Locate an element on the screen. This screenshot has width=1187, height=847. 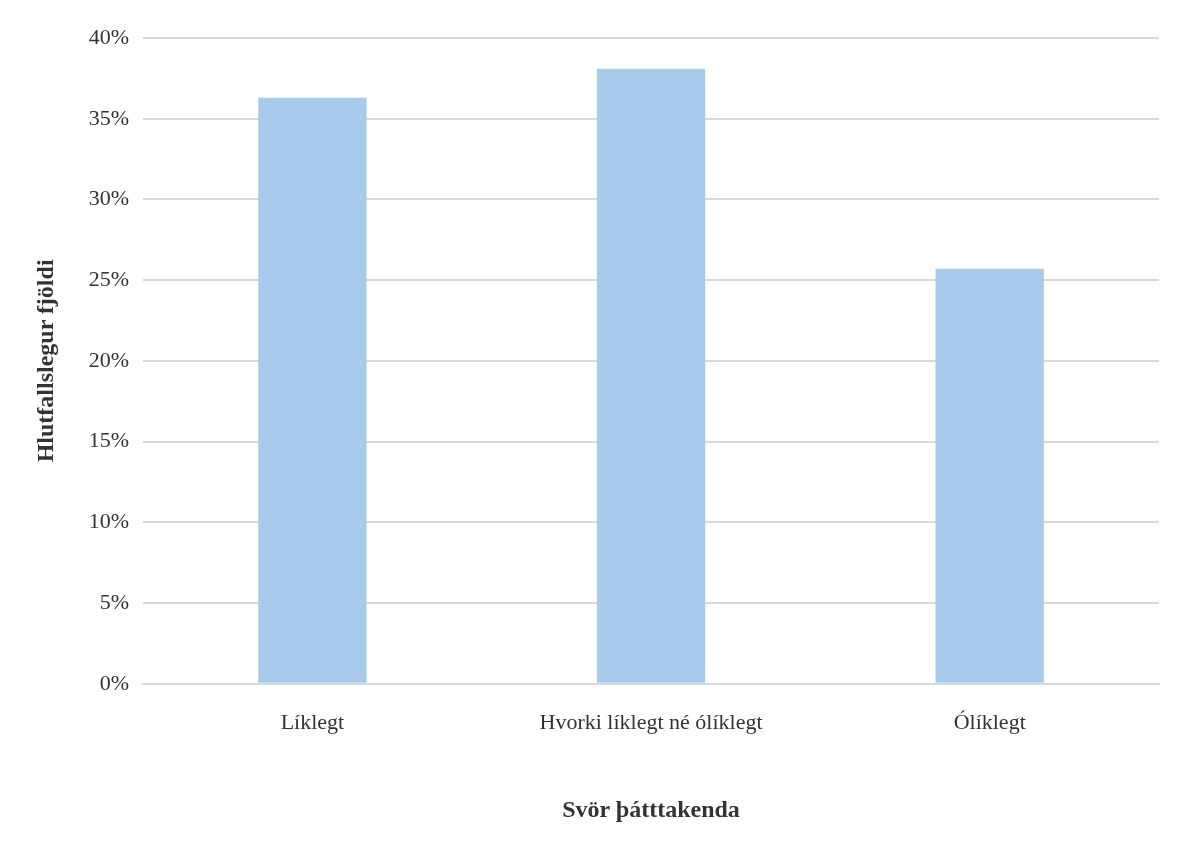
x-axis-title: Svör þátttakenda is located at coordinates (651, 808).